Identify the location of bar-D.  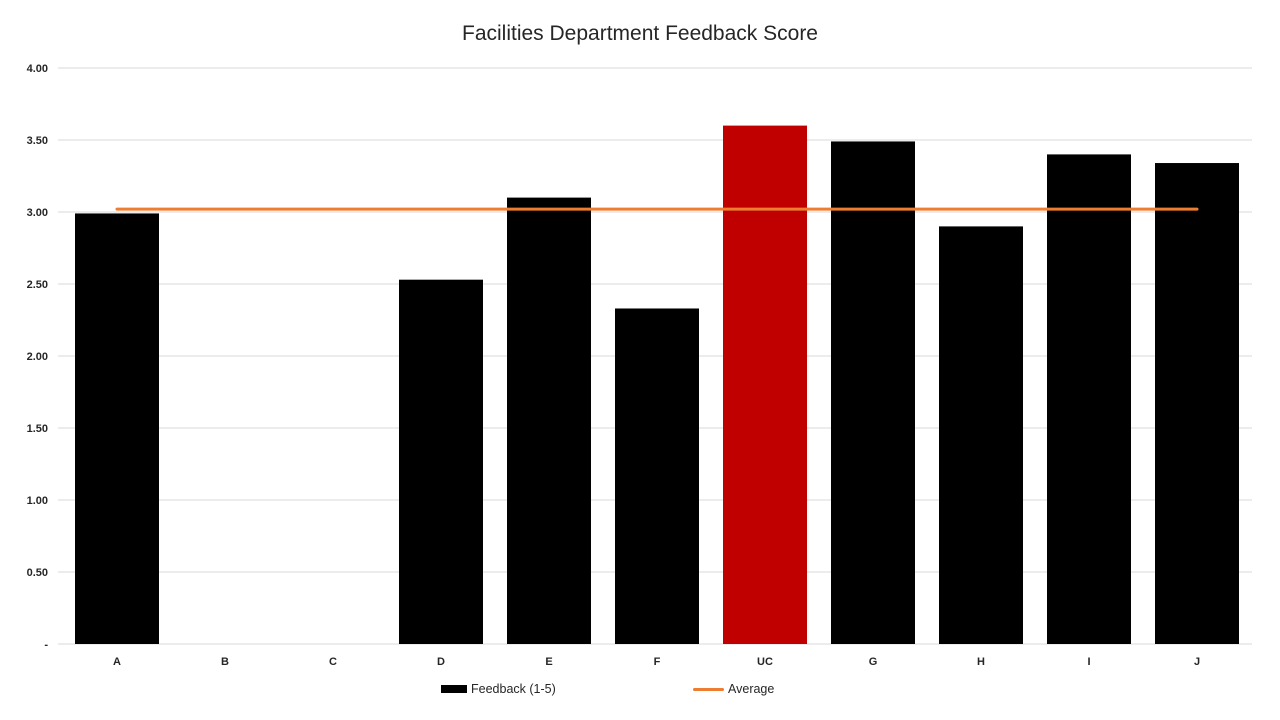
(441, 461).